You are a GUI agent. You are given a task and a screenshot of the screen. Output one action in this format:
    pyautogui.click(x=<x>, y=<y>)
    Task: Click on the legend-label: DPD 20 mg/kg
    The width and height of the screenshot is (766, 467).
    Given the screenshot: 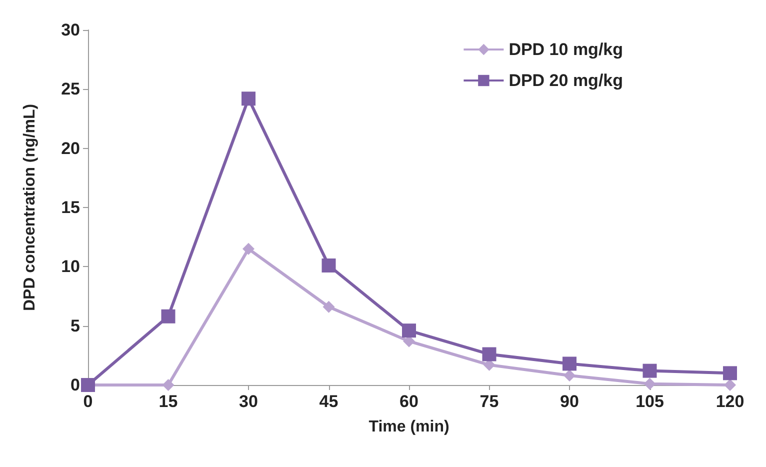 What is the action you would take?
    pyautogui.click(x=565, y=80)
    